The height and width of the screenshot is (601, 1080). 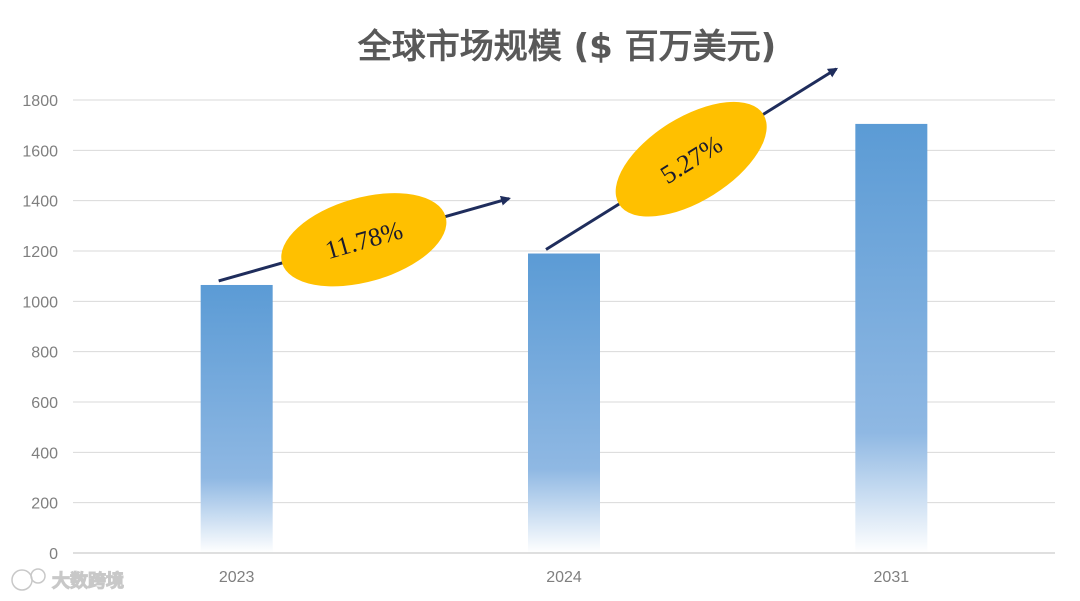 I want to click on chart-title: 全球市场规模 ($ 百万美元), so click(x=566, y=47).